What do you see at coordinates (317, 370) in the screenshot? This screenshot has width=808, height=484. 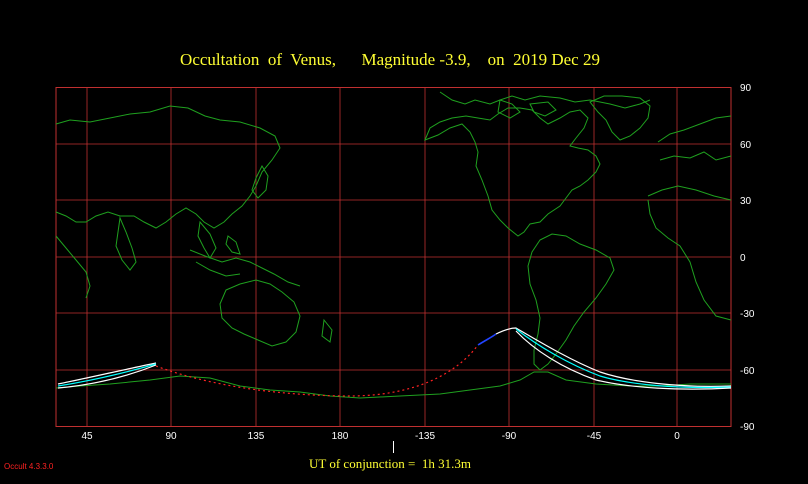 I see `track-night-segment` at bounding box center [317, 370].